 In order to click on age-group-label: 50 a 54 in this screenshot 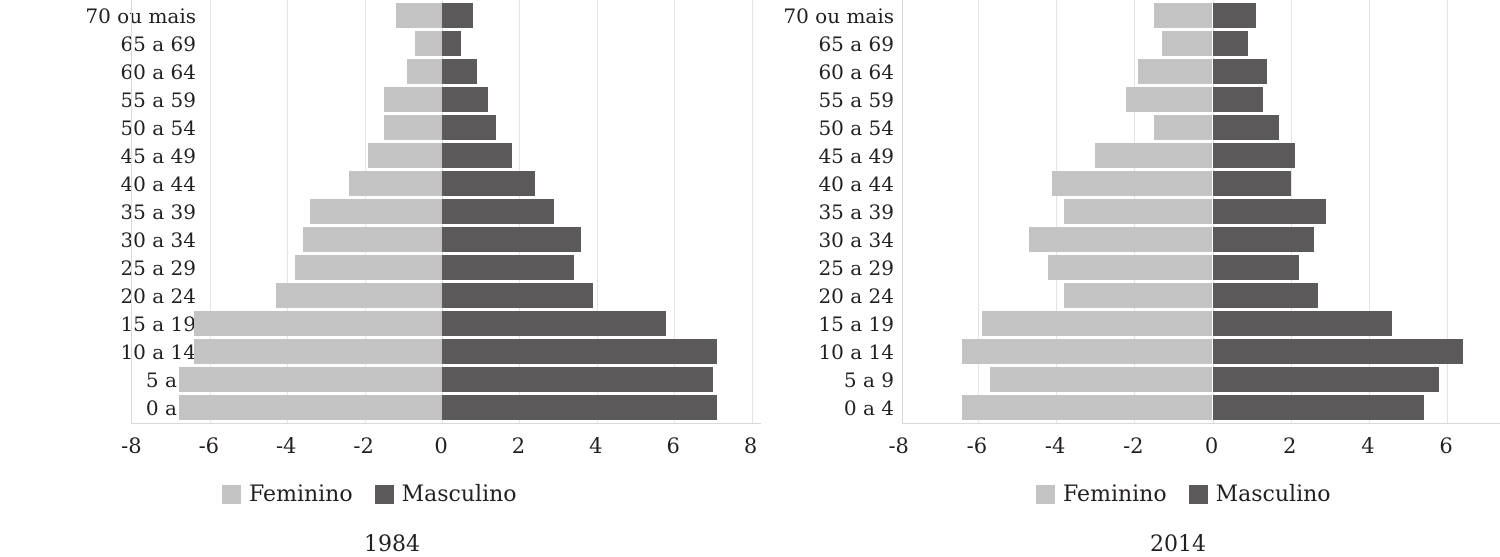, I will do `click(158, 127)`.